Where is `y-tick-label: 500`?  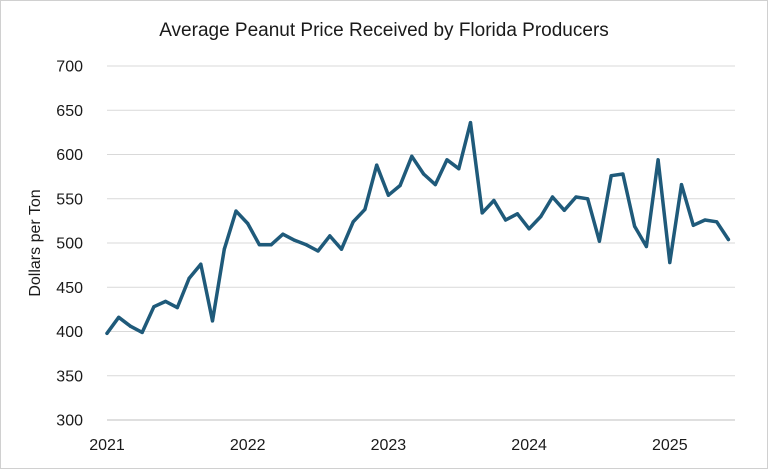
y-tick-label: 500 is located at coordinates (69, 244).